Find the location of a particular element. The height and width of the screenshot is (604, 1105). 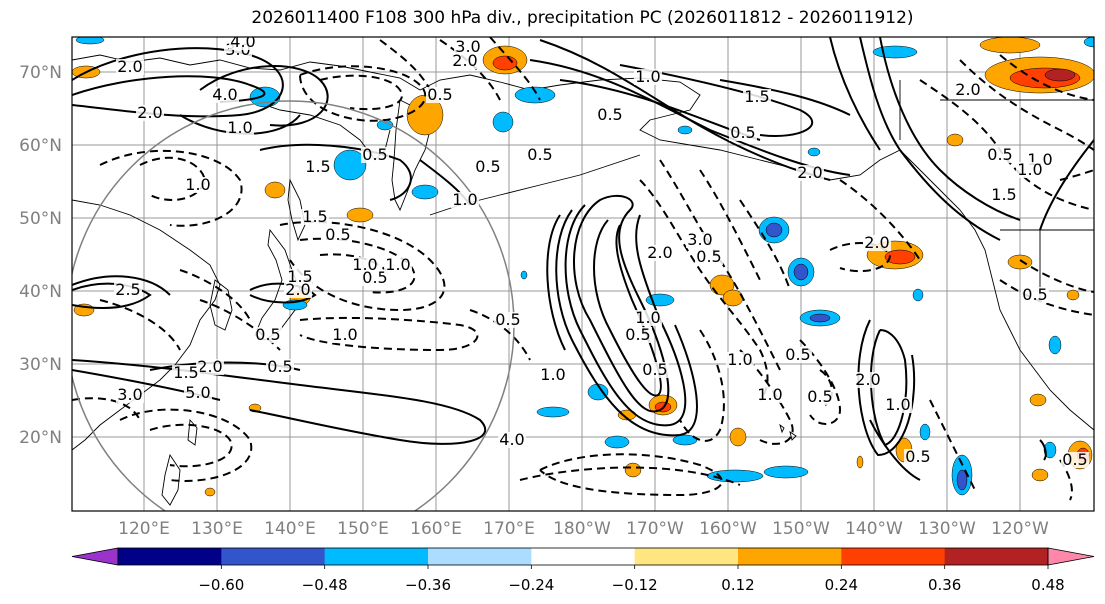

contour-label: 2.5 is located at coordinates (127, 289).